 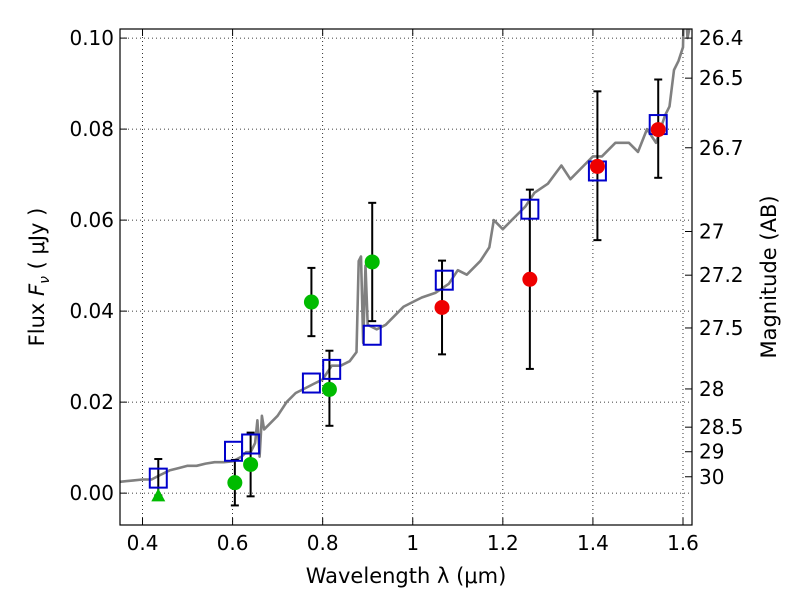 I want to click on x-tick-label: 0.6, so click(x=233, y=543).